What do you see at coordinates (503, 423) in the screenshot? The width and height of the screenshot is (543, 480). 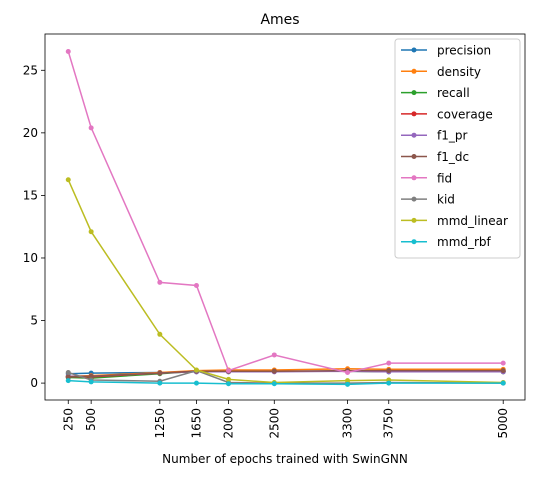 I see `x-tick-label: 5000` at bounding box center [503, 423].